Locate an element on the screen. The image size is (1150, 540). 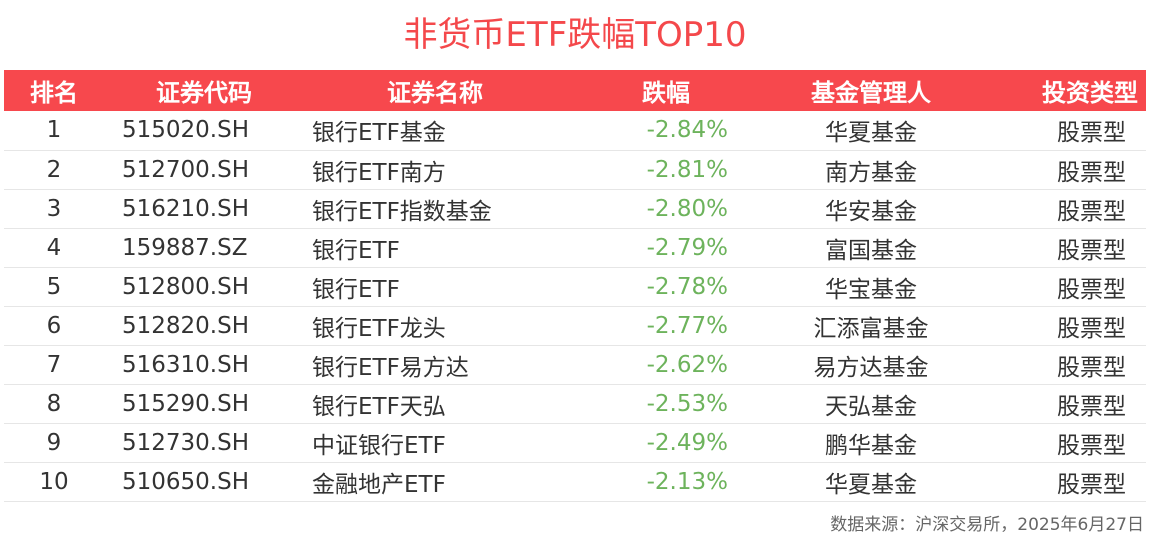
table-row: 1 515020.SH 银行ETF基金 -2.84% 华夏基金 股票型 is located at coordinates (575, 130).